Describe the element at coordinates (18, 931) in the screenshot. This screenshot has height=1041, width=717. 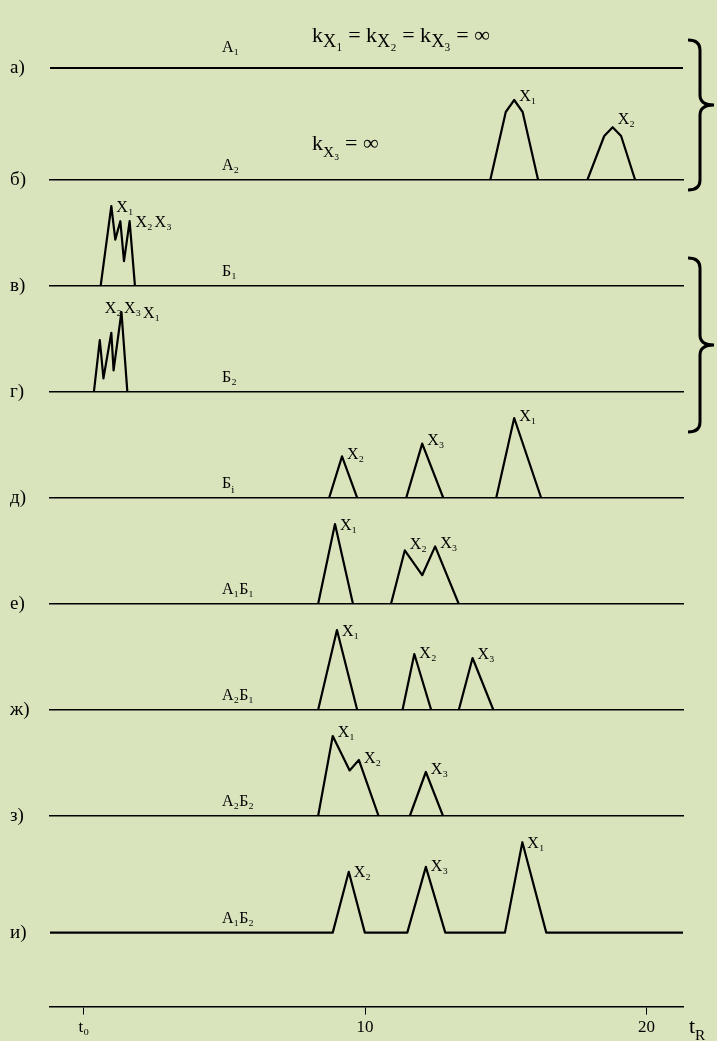
I see `text: и)` at that location.